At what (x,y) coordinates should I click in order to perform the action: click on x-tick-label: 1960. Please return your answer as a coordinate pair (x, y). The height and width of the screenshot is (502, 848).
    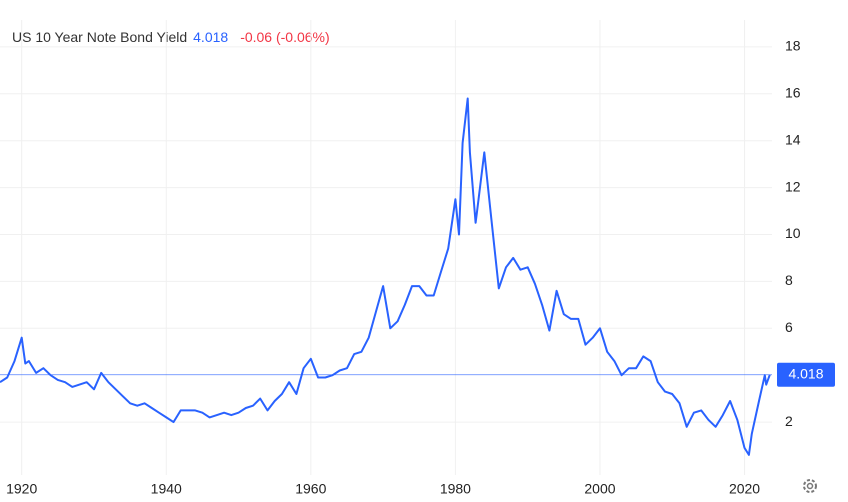
    Looking at the image, I should click on (310, 489).